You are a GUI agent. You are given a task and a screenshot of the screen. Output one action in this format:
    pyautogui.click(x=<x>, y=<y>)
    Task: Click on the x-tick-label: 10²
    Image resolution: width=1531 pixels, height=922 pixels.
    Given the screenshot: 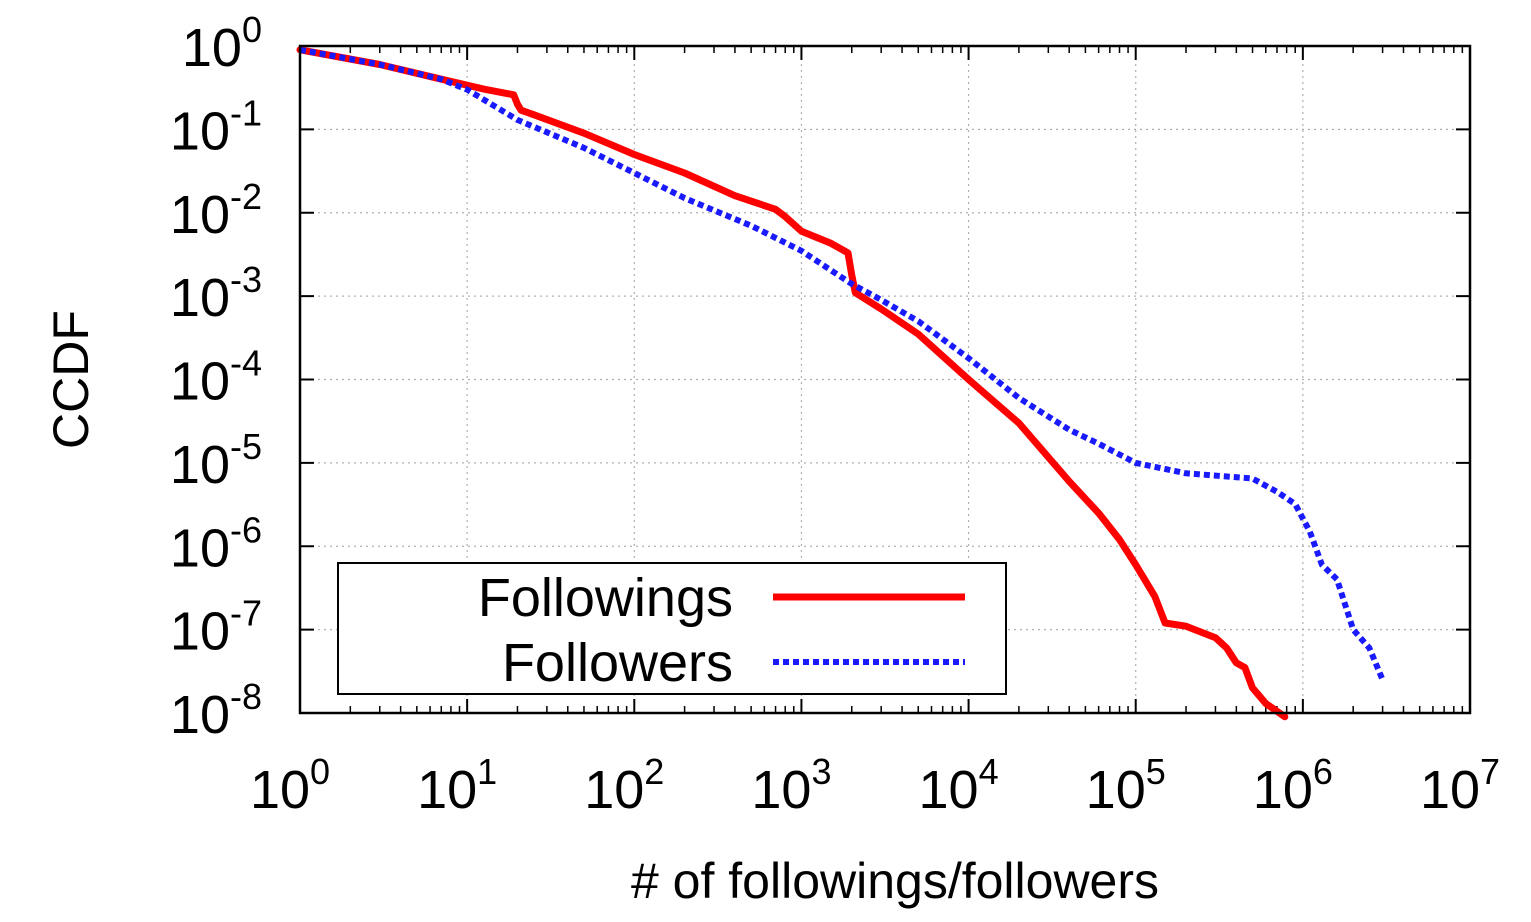 What is the action you would take?
    pyautogui.click(x=624, y=785)
    